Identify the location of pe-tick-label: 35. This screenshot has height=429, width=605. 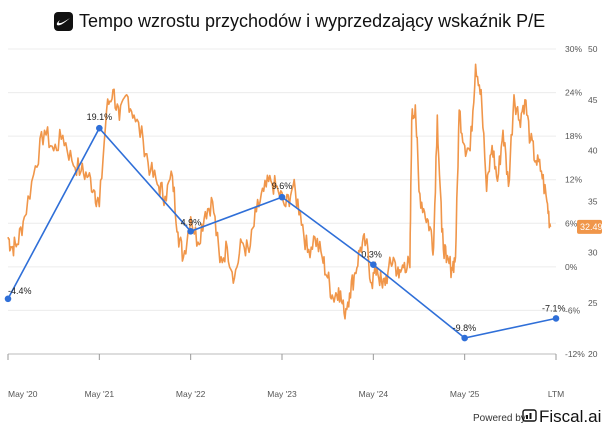
(593, 202).